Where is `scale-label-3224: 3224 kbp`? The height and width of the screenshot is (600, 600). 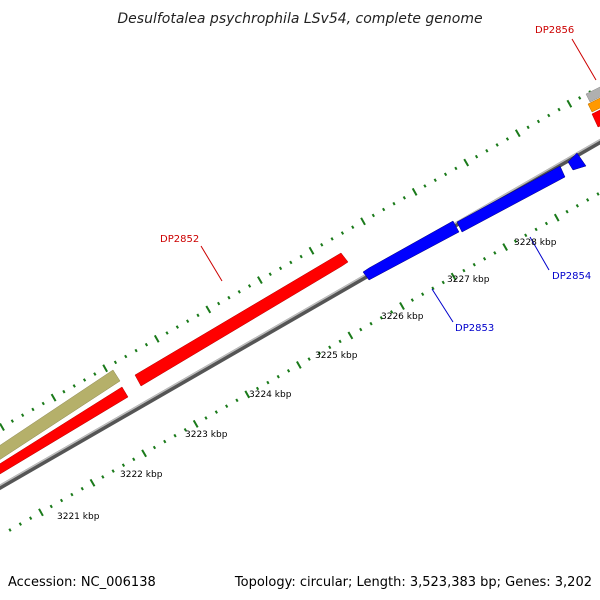 scale-label-3224: 3224 kbp is located at coordinates (270, 395).